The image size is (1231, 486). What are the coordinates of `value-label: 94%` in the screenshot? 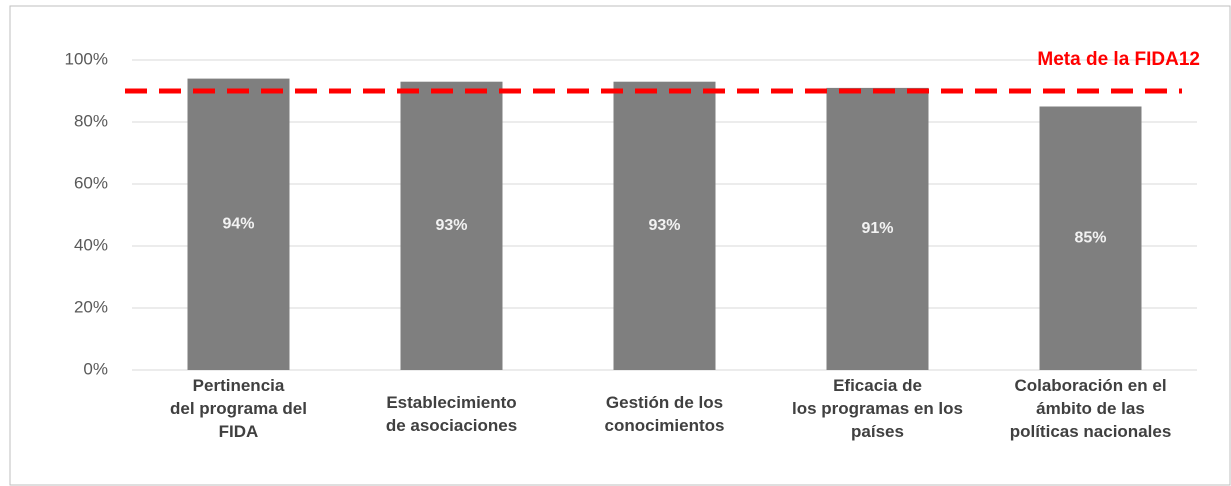 It's located at (238, 224).